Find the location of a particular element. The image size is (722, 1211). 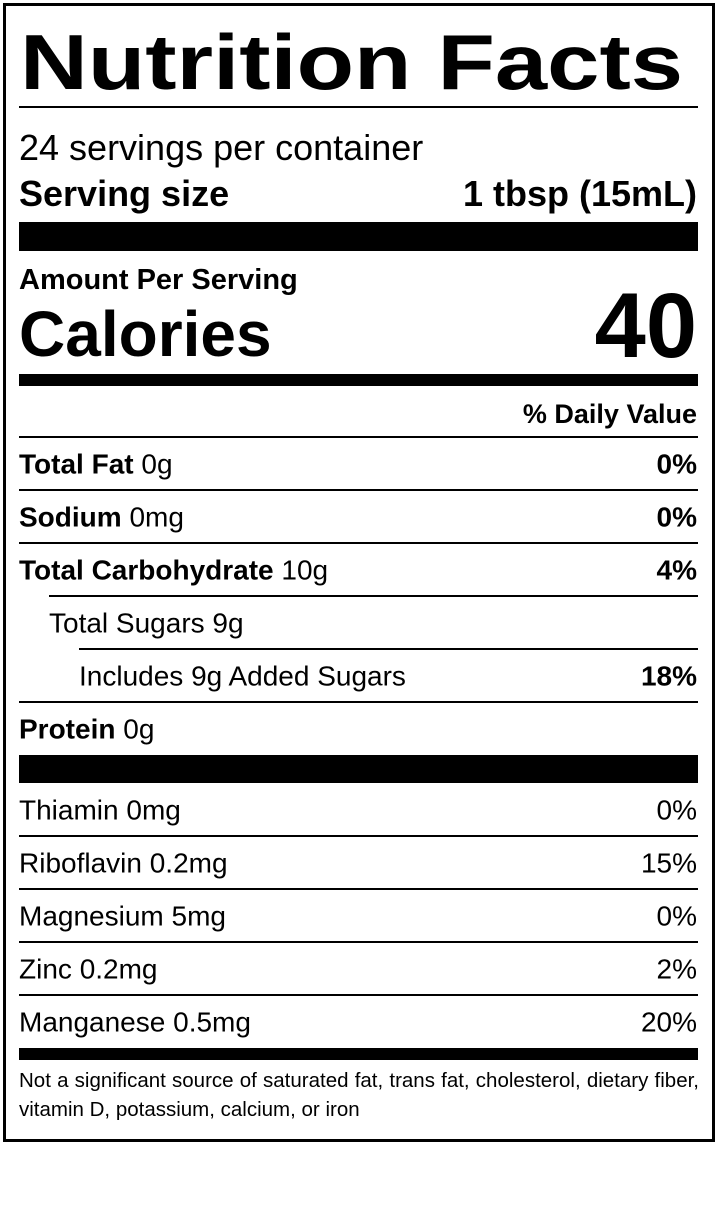

vitamin-name: Riboflavin is located at coordinates (80, 863).